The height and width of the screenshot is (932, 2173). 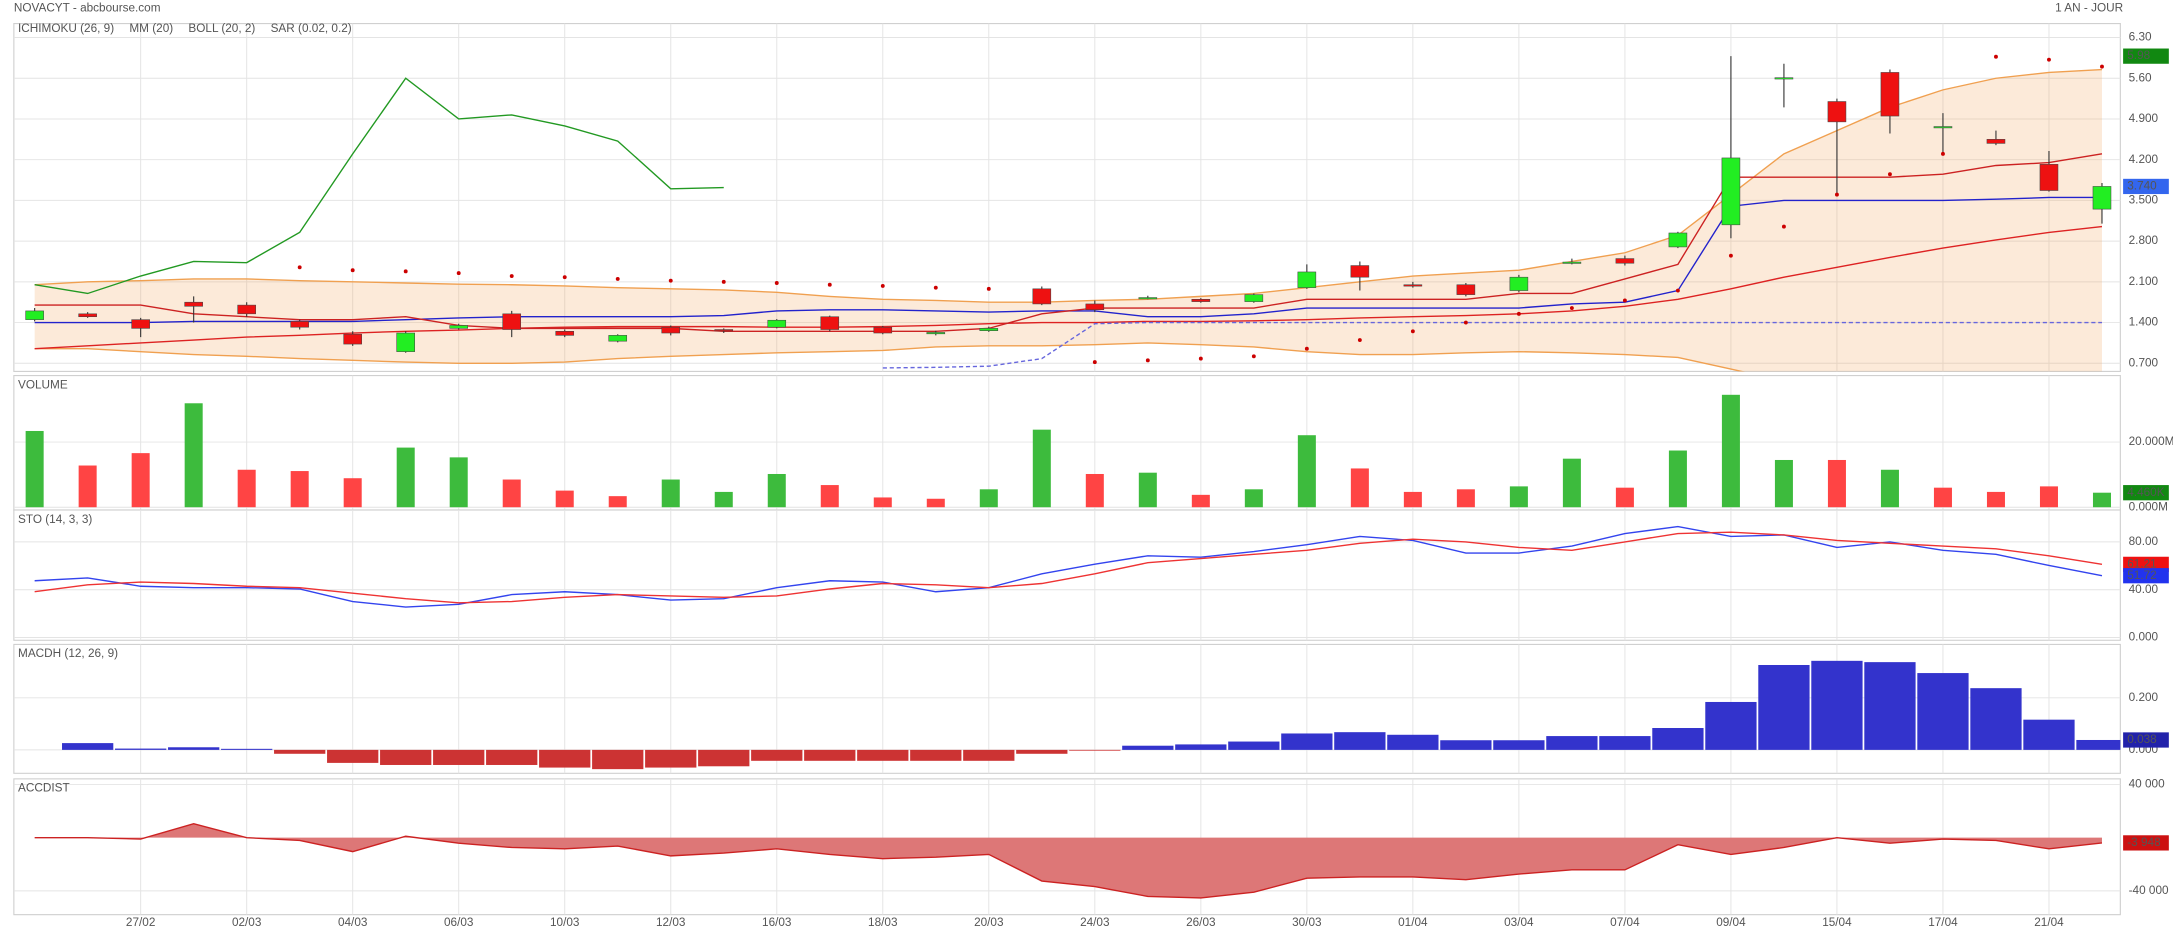 I want to click on x-tick-label: 09/04, so click(x=1731, y=922).